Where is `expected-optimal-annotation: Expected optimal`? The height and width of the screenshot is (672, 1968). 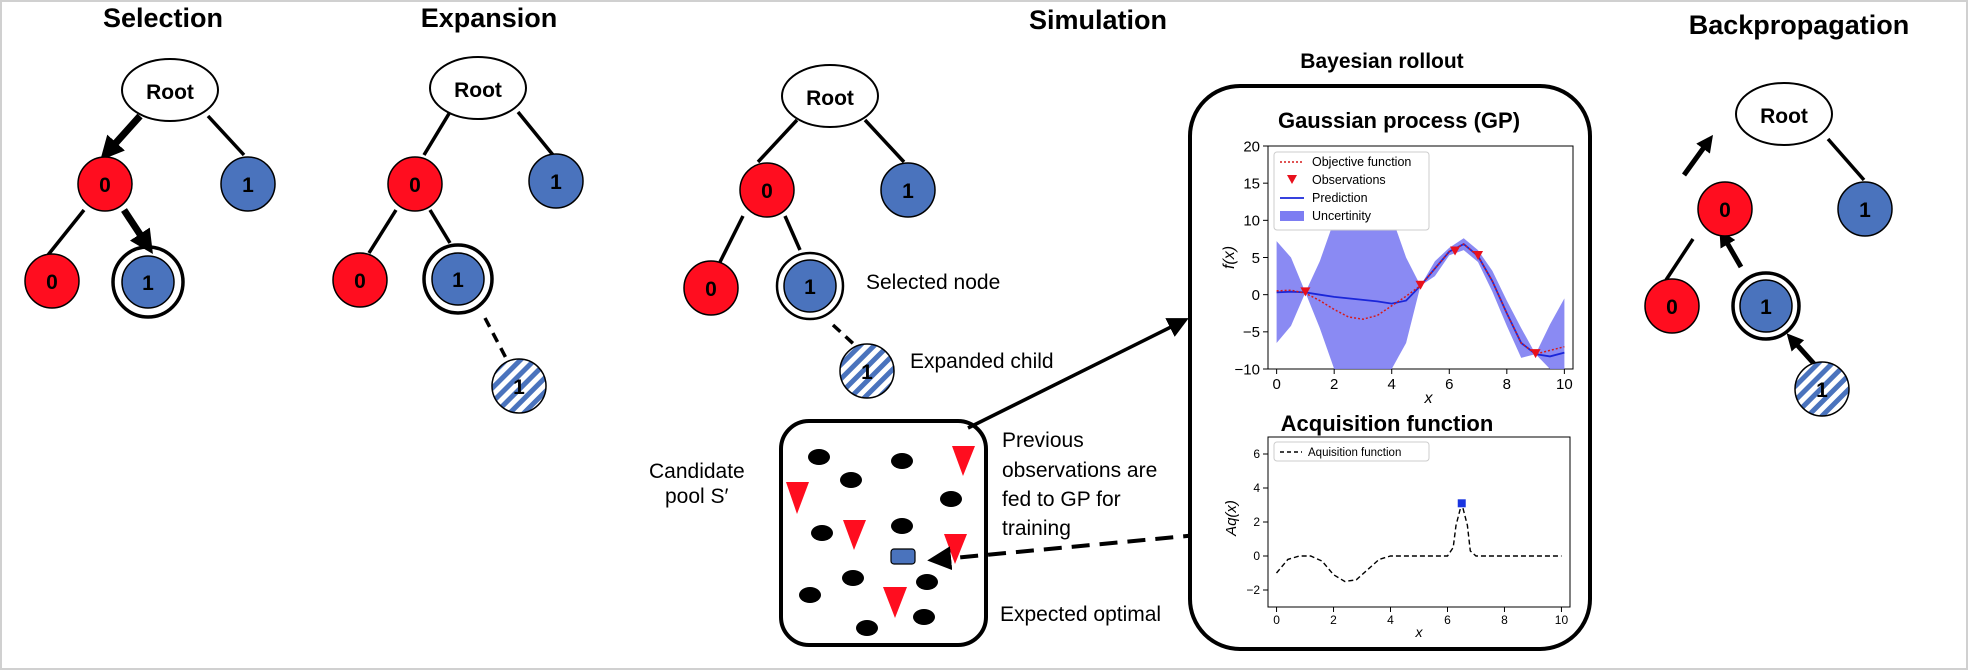
expected-optimal-annotation: Expected optimal is located at coordinates (1080, 614).